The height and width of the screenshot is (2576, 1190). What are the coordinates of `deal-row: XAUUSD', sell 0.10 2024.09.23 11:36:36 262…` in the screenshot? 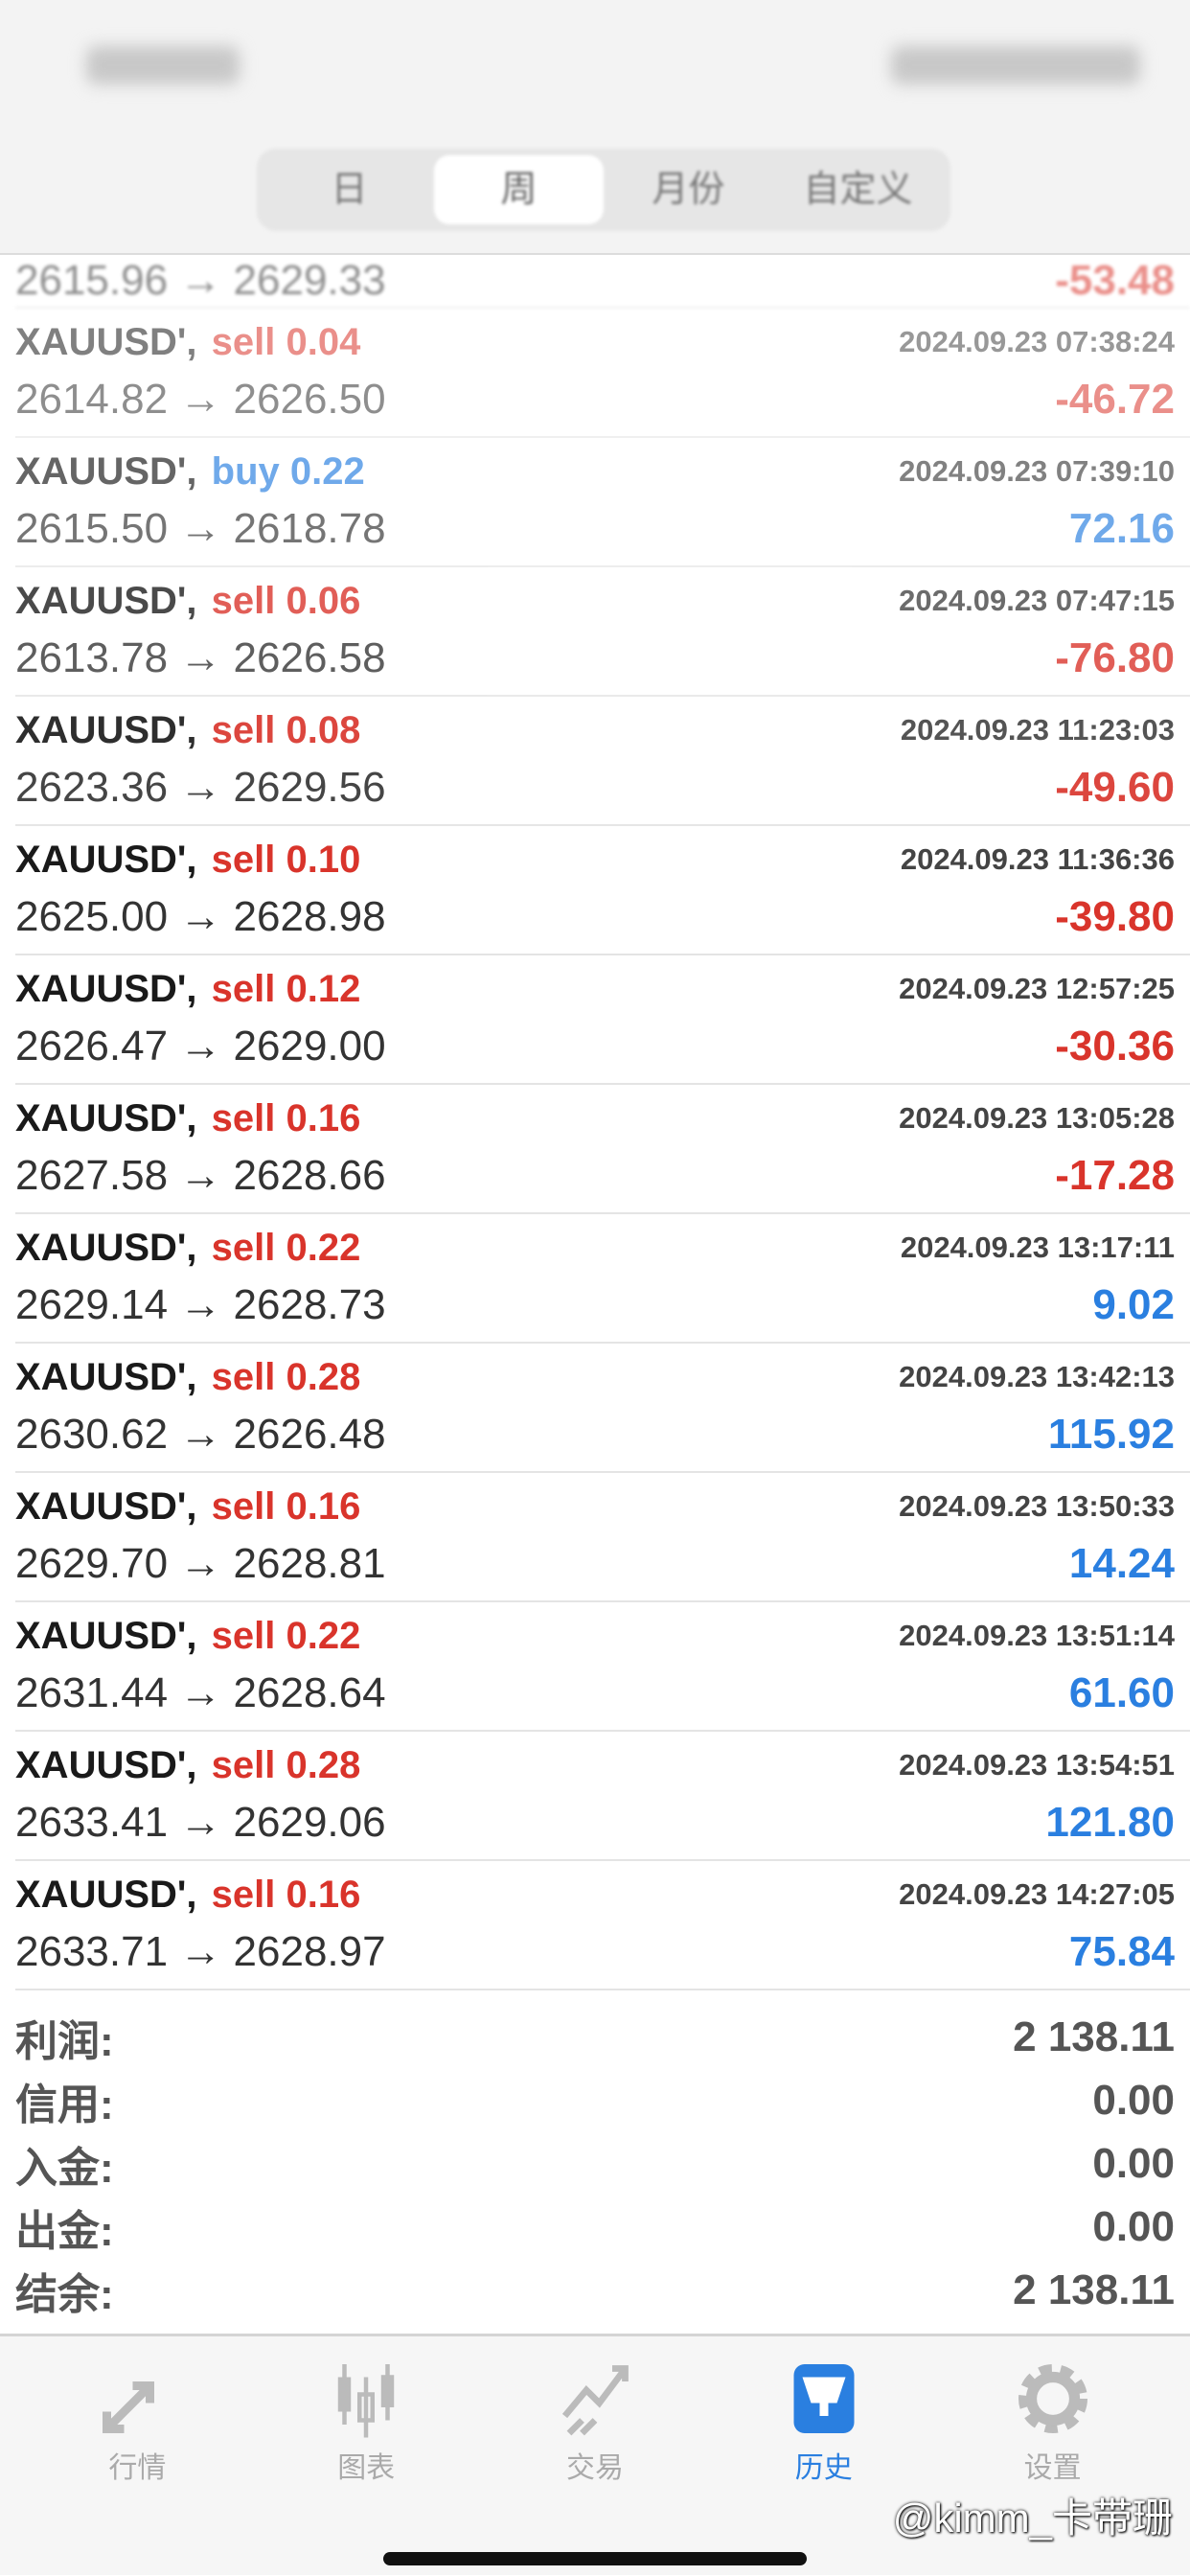 It's located at (603, 890).